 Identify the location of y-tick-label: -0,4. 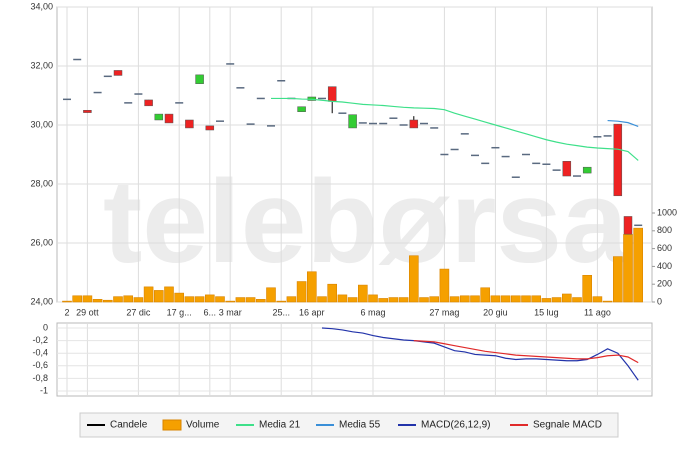
(40, 353).